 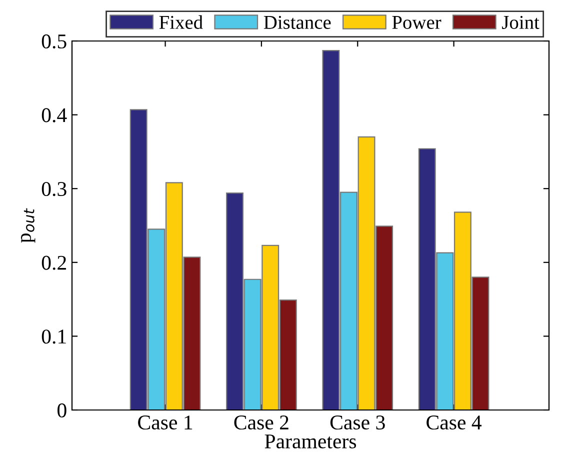 What do you see at coordinates (297, 22) in the screenshot?
I see `legend-label: Distance` at bounding box center [297, 22].